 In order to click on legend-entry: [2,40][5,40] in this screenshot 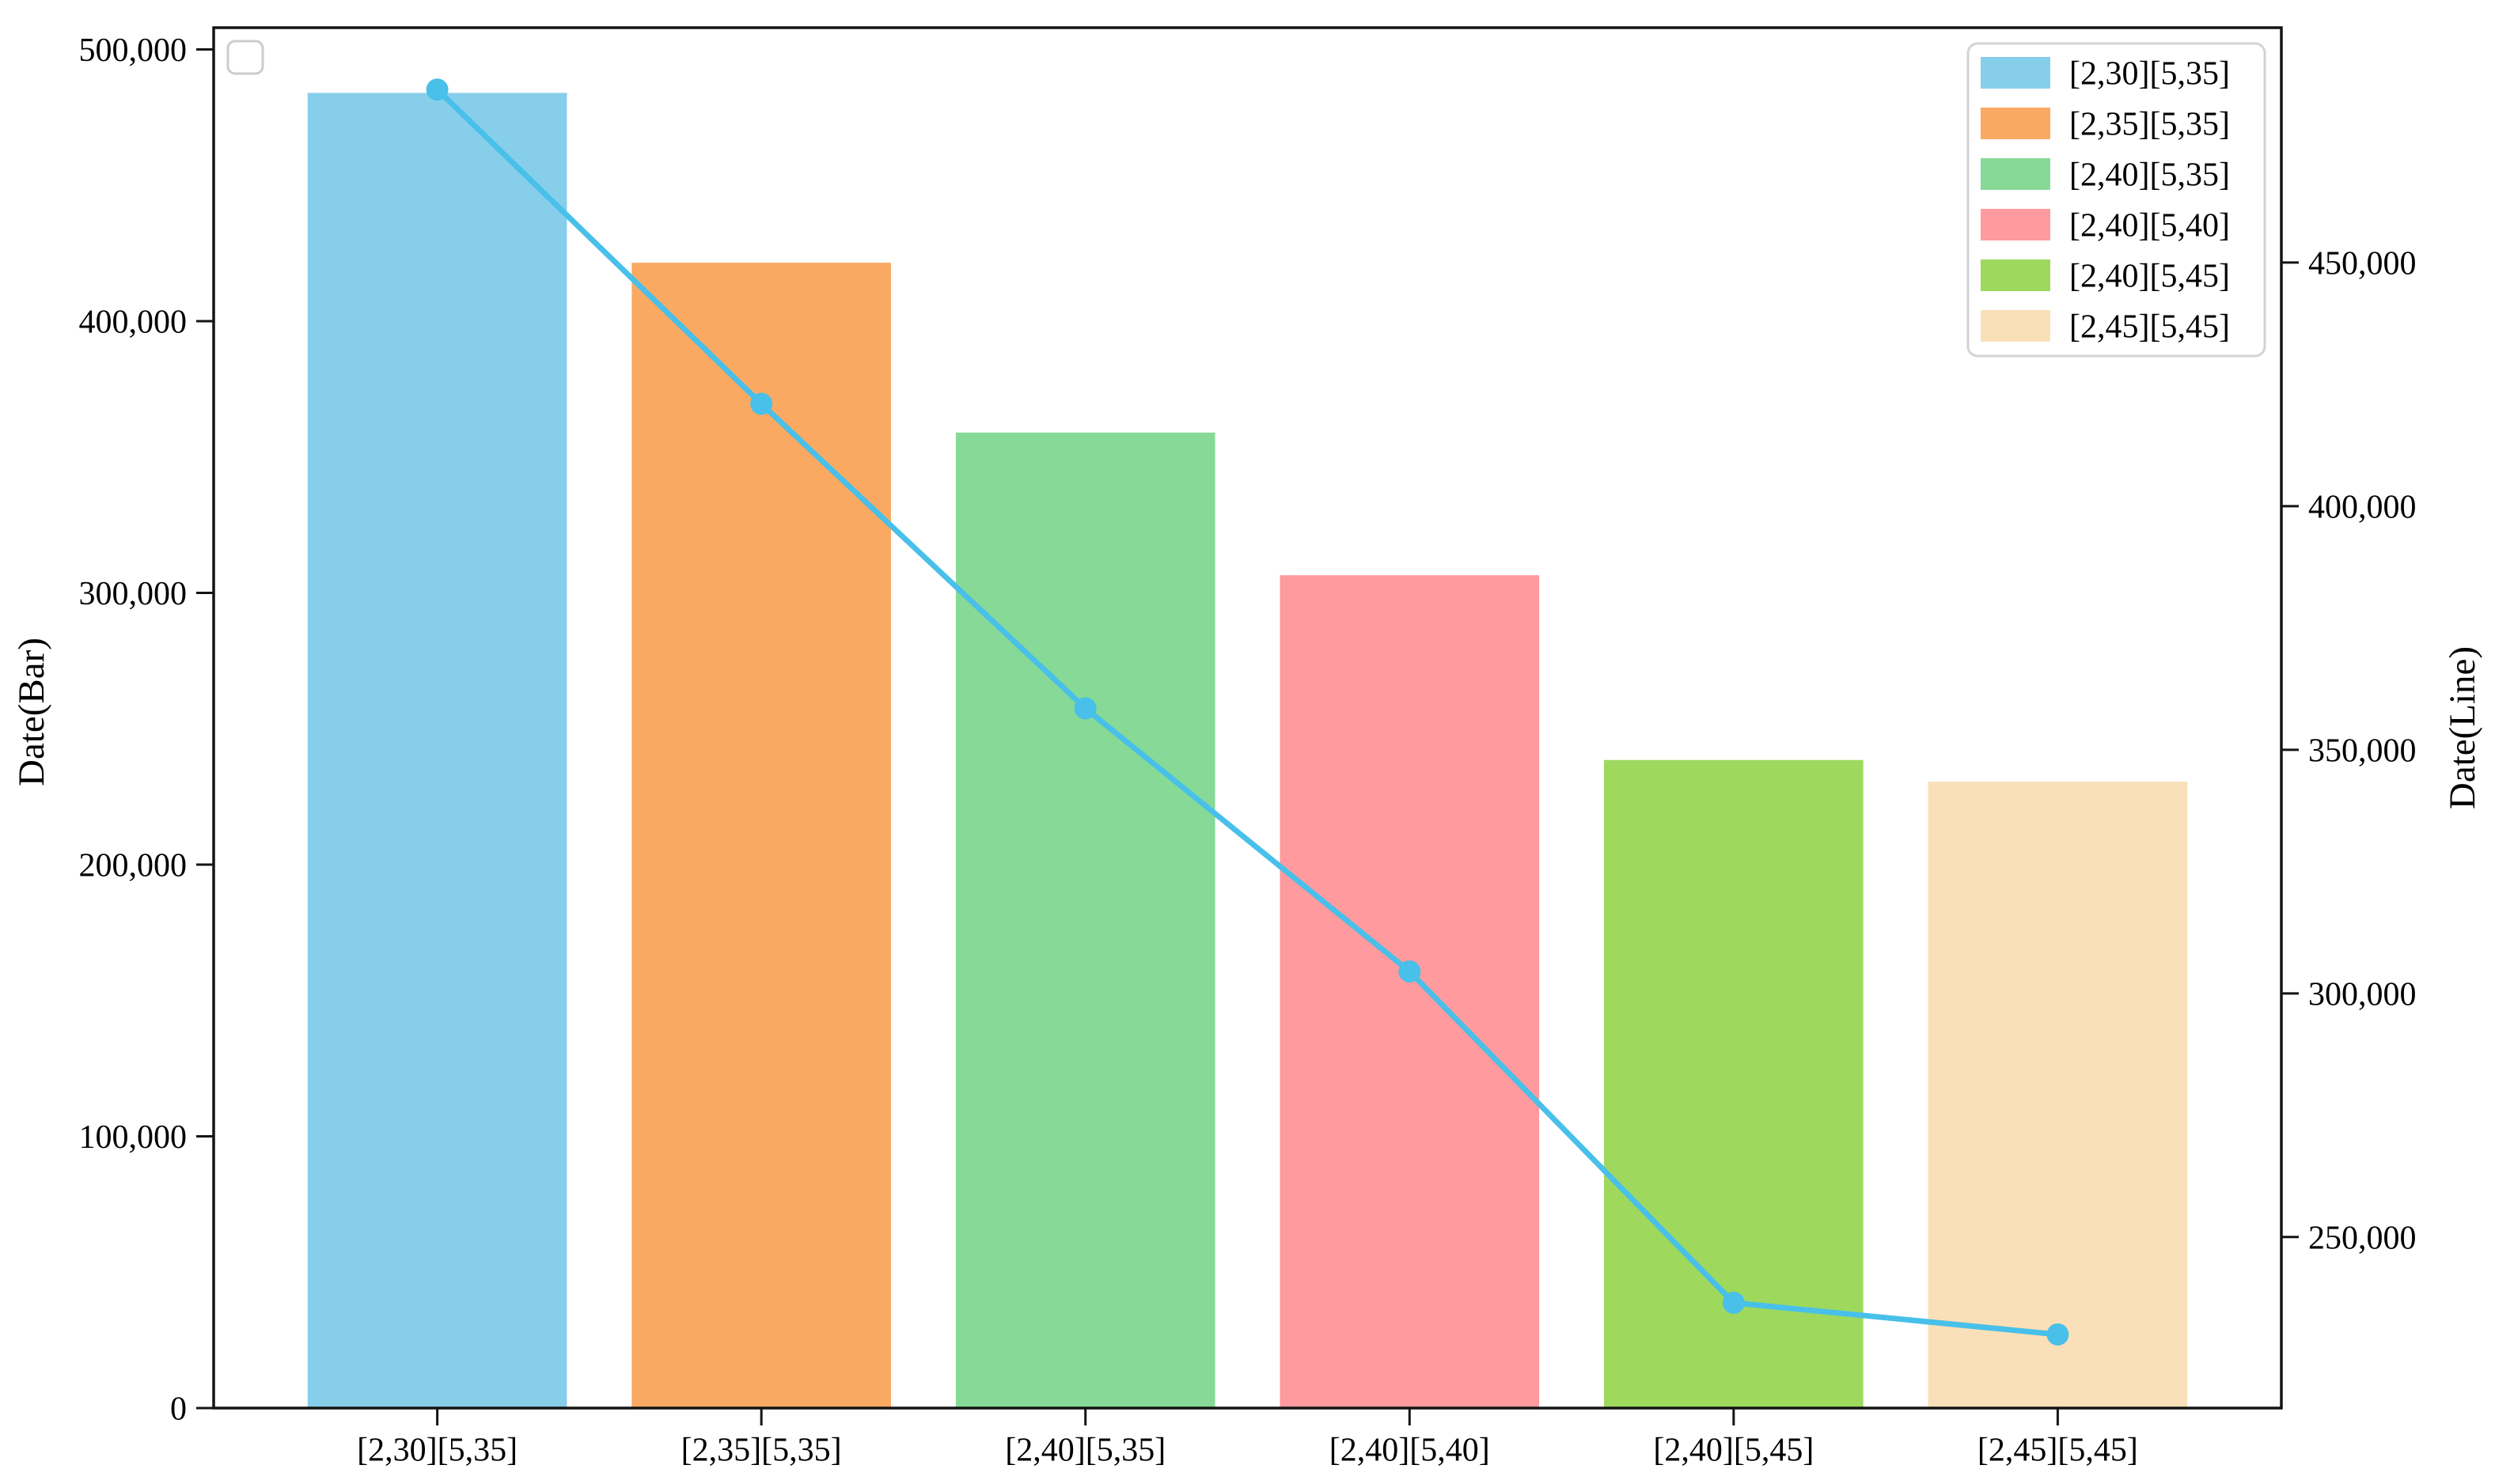, I will do `click(2105, 226)`.